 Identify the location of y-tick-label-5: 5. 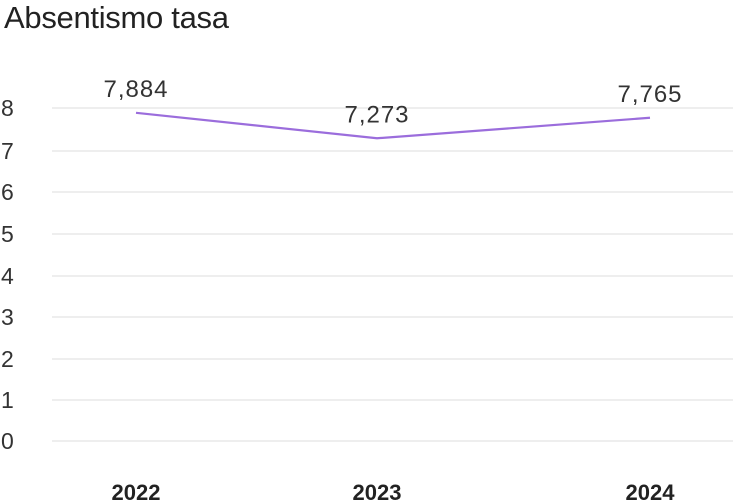
(7, 234).